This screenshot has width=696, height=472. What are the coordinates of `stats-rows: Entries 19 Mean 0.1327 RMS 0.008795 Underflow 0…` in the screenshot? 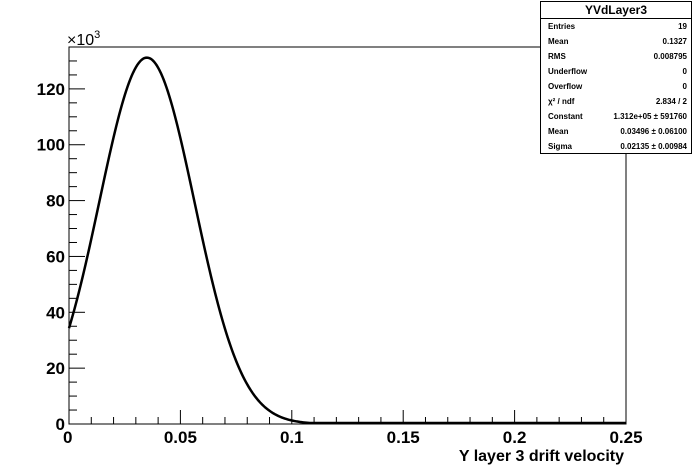 It's located at (616, 86).